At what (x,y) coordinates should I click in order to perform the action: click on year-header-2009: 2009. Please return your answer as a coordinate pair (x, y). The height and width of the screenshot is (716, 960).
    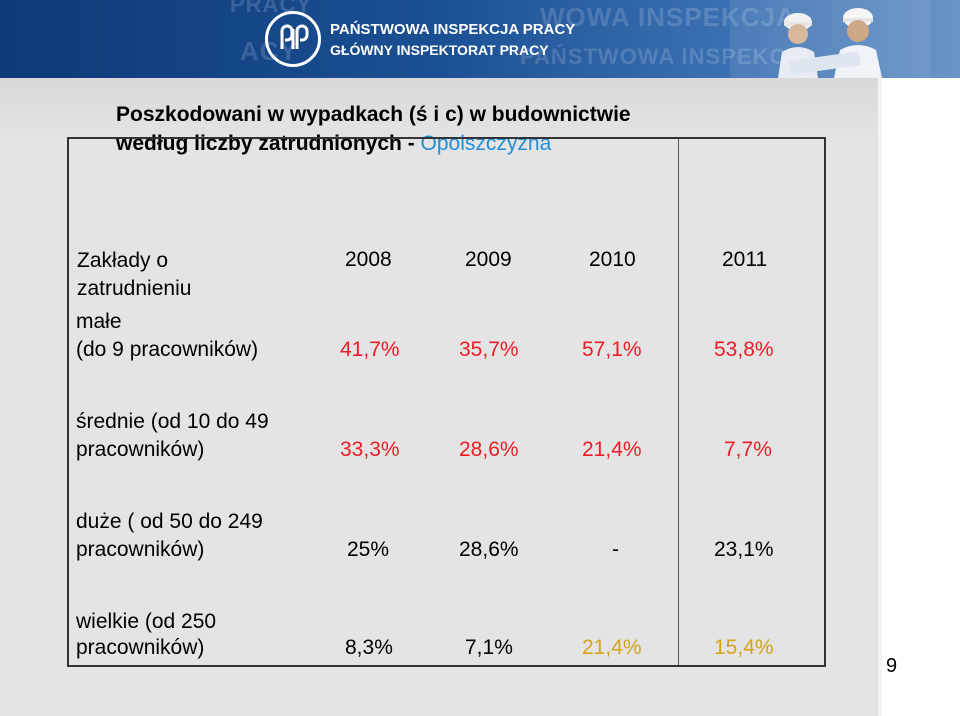
    Looking at the image, I should click on (488, 259).